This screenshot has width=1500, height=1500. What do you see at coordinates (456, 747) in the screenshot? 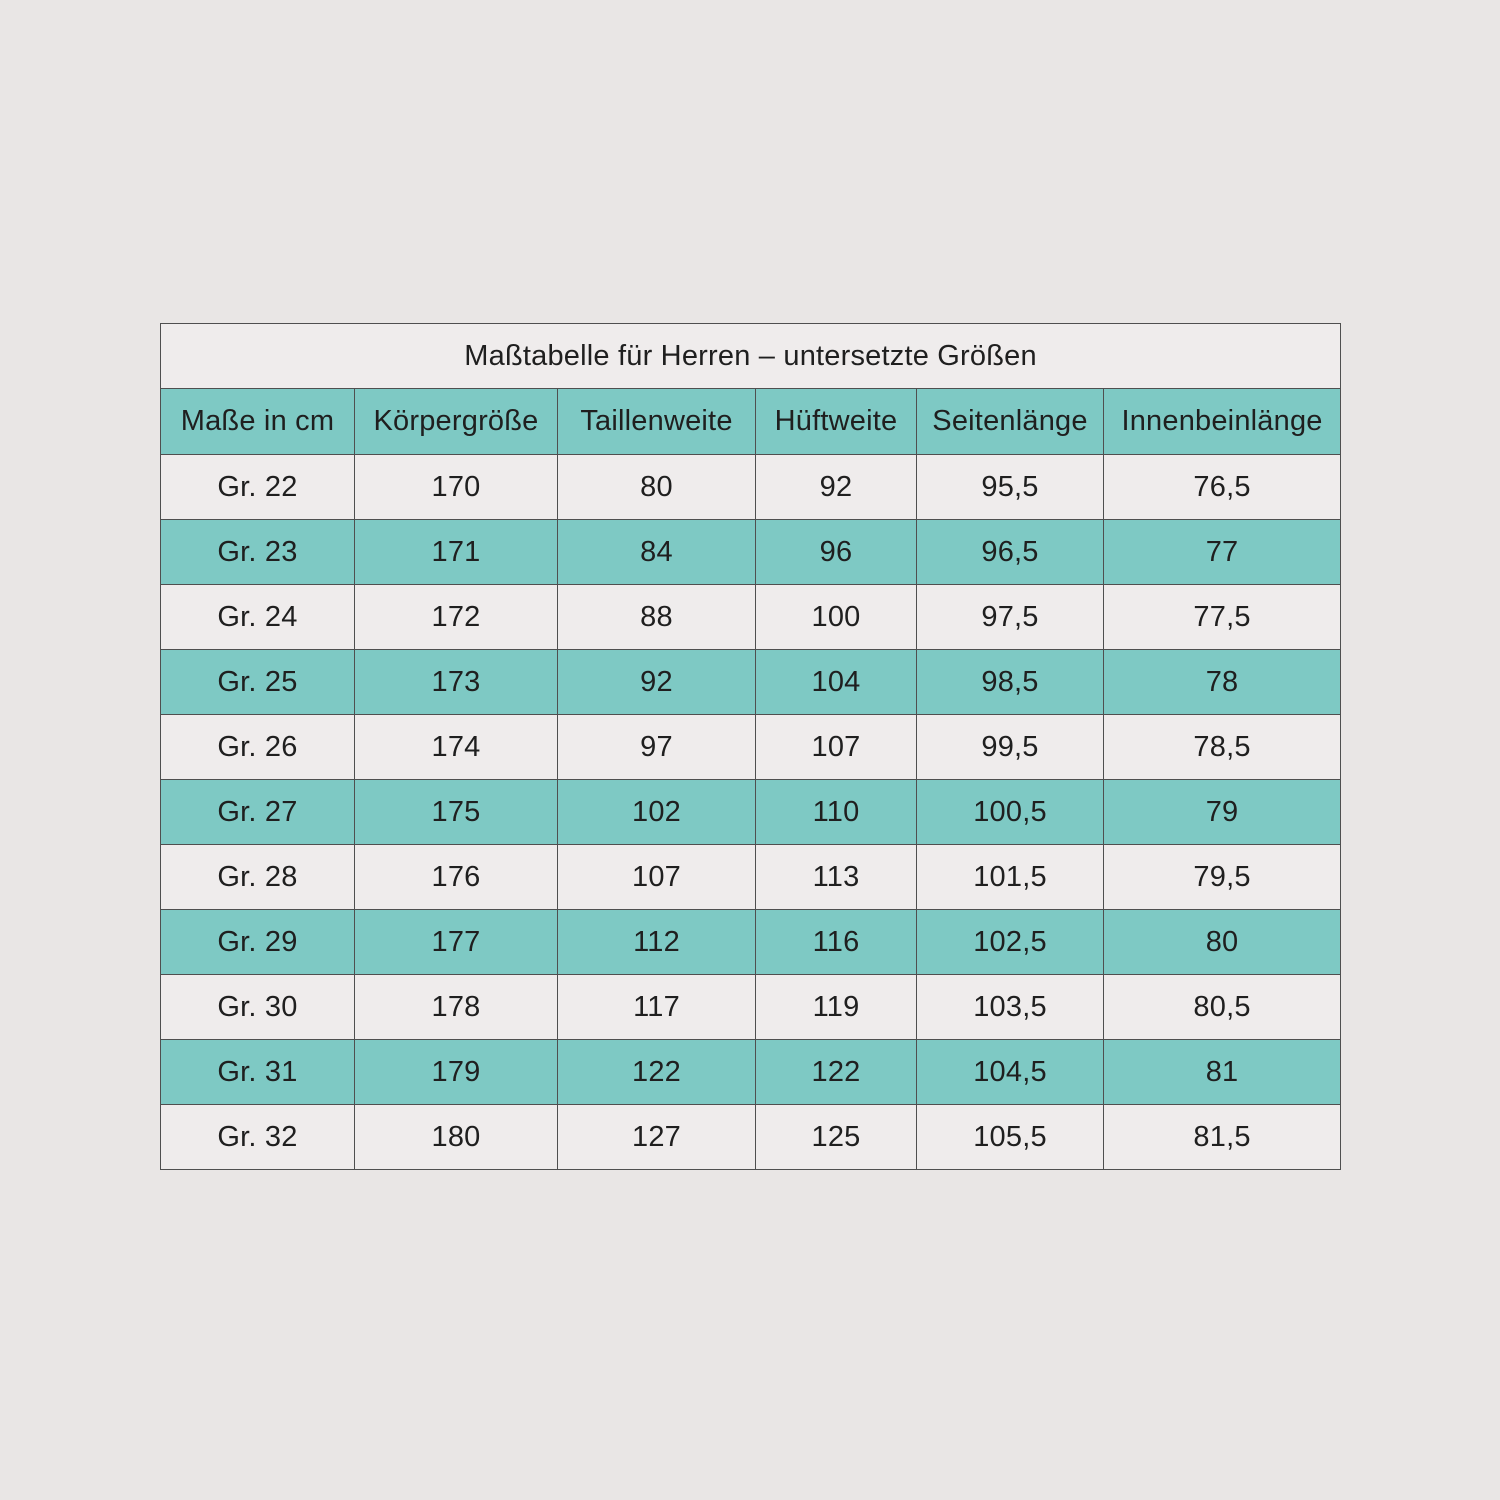
I see `value-cell: 174` at bounding box center [456, 747].